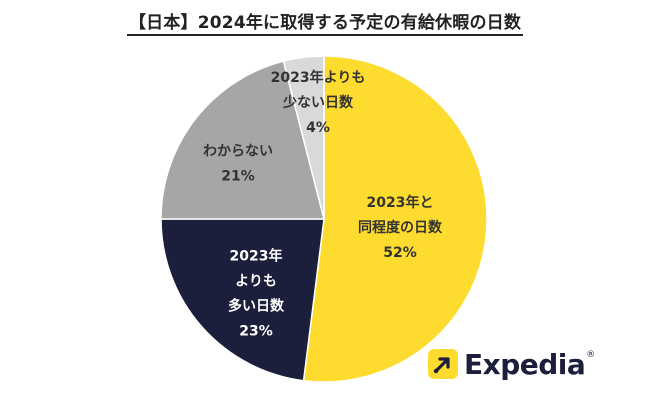  Describe the element at coordinates (400, 202) in the screenshot. I see `slice-category-label: 2023年と` at that location.